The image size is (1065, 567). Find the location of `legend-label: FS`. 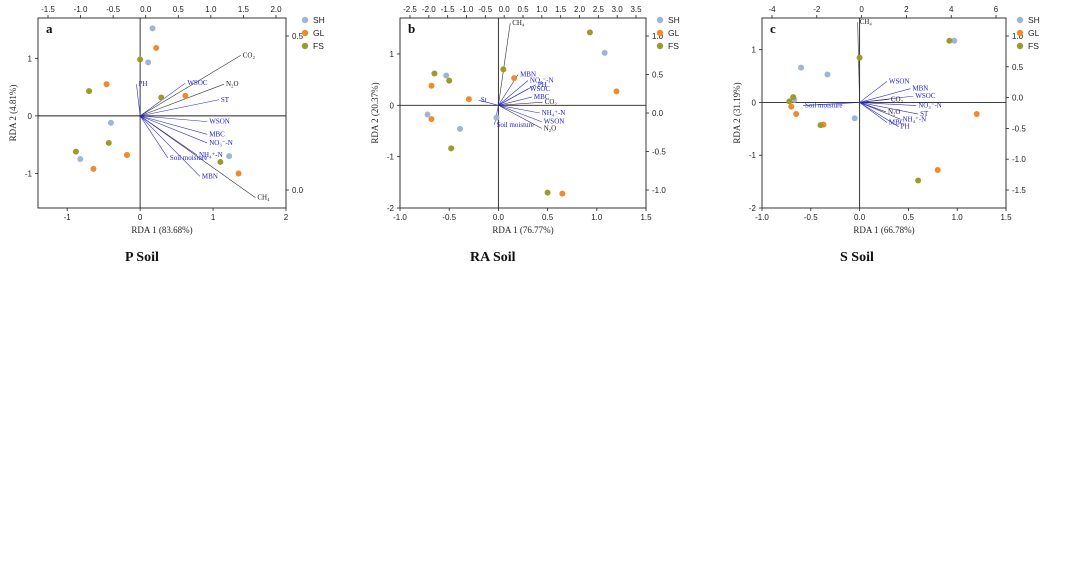

legend-label: FS is located at coordinates (1033, 46).